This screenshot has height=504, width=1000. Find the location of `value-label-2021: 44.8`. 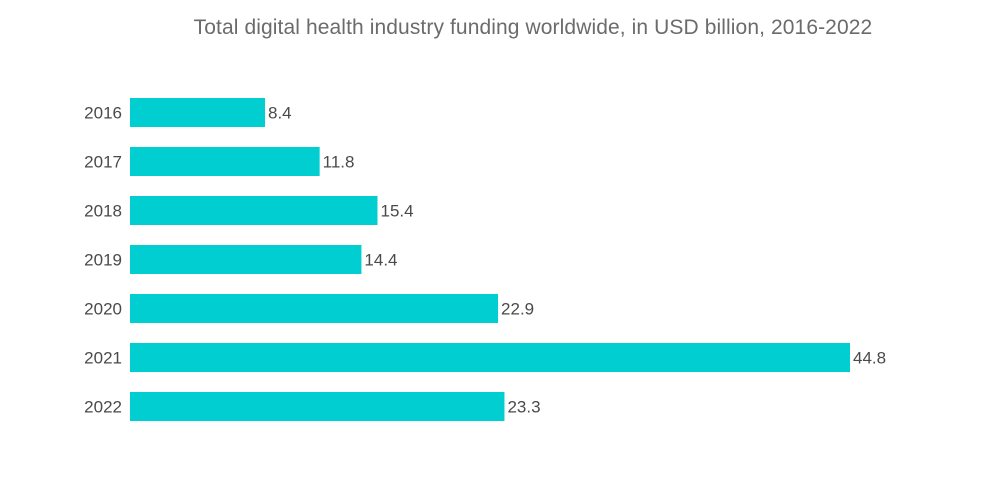

value-label-2021: 44.8 is located at coordinates (869, 358).